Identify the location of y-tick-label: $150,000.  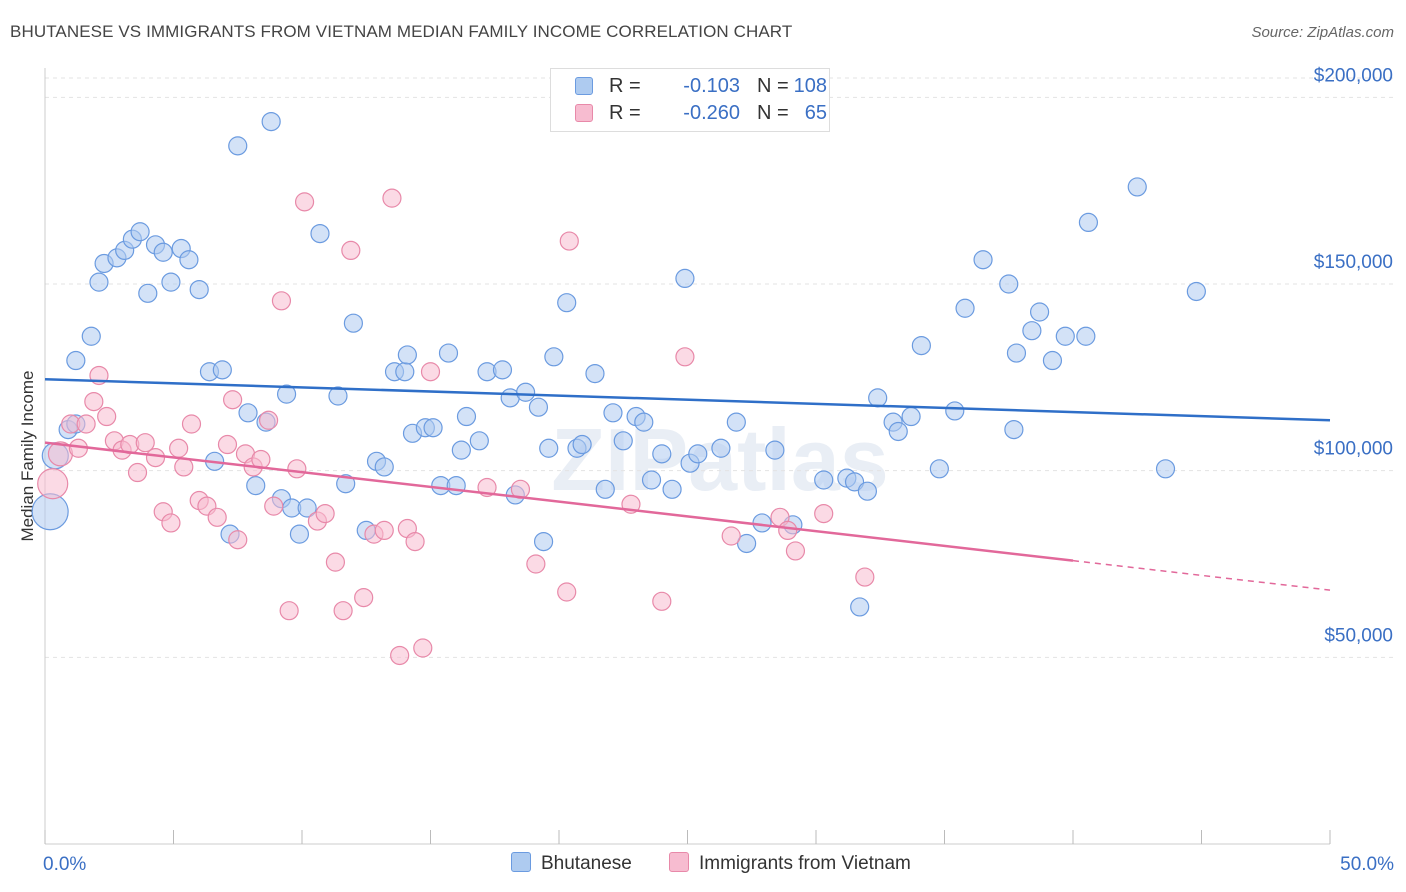
(1353, 262).